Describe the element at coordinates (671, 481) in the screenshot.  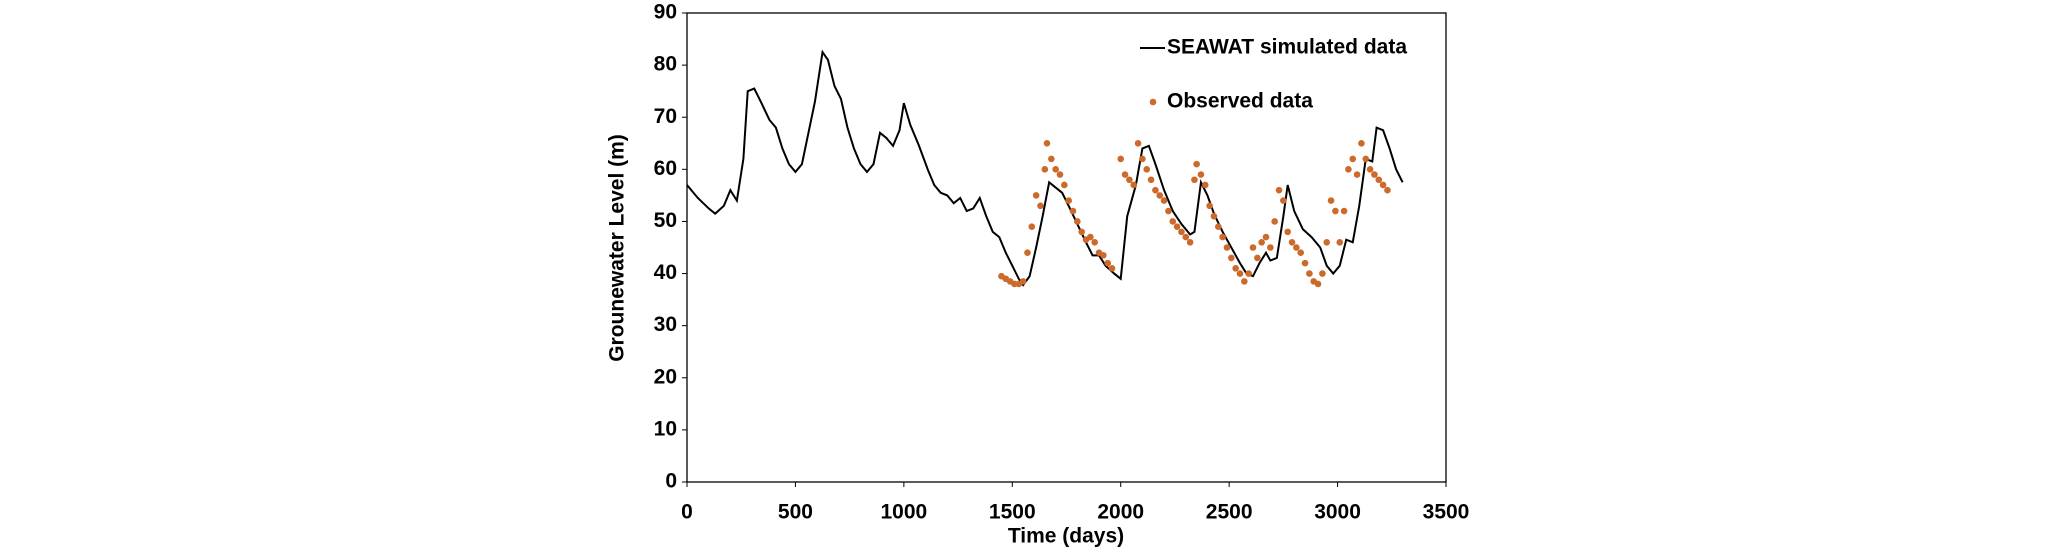
I see `y-tick-label: 0` at that location.